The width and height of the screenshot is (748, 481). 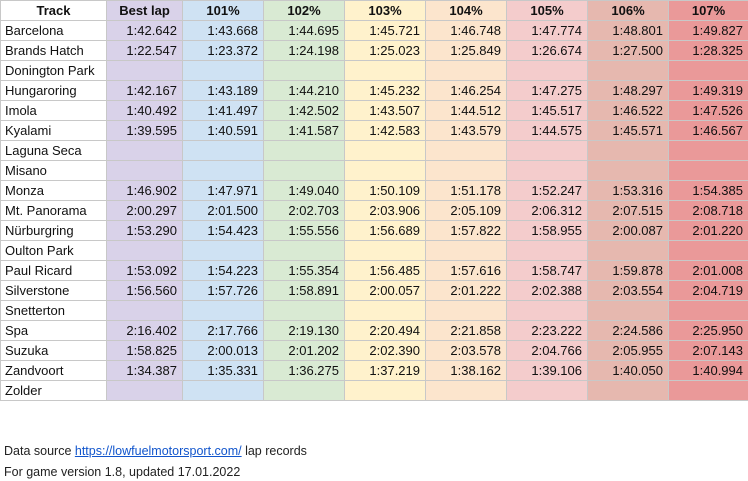 What do you see at coordinates (628, 210) in the screenshot?
I see `lap-time-cell: 2:07.515` at bounding box center [628, 210].